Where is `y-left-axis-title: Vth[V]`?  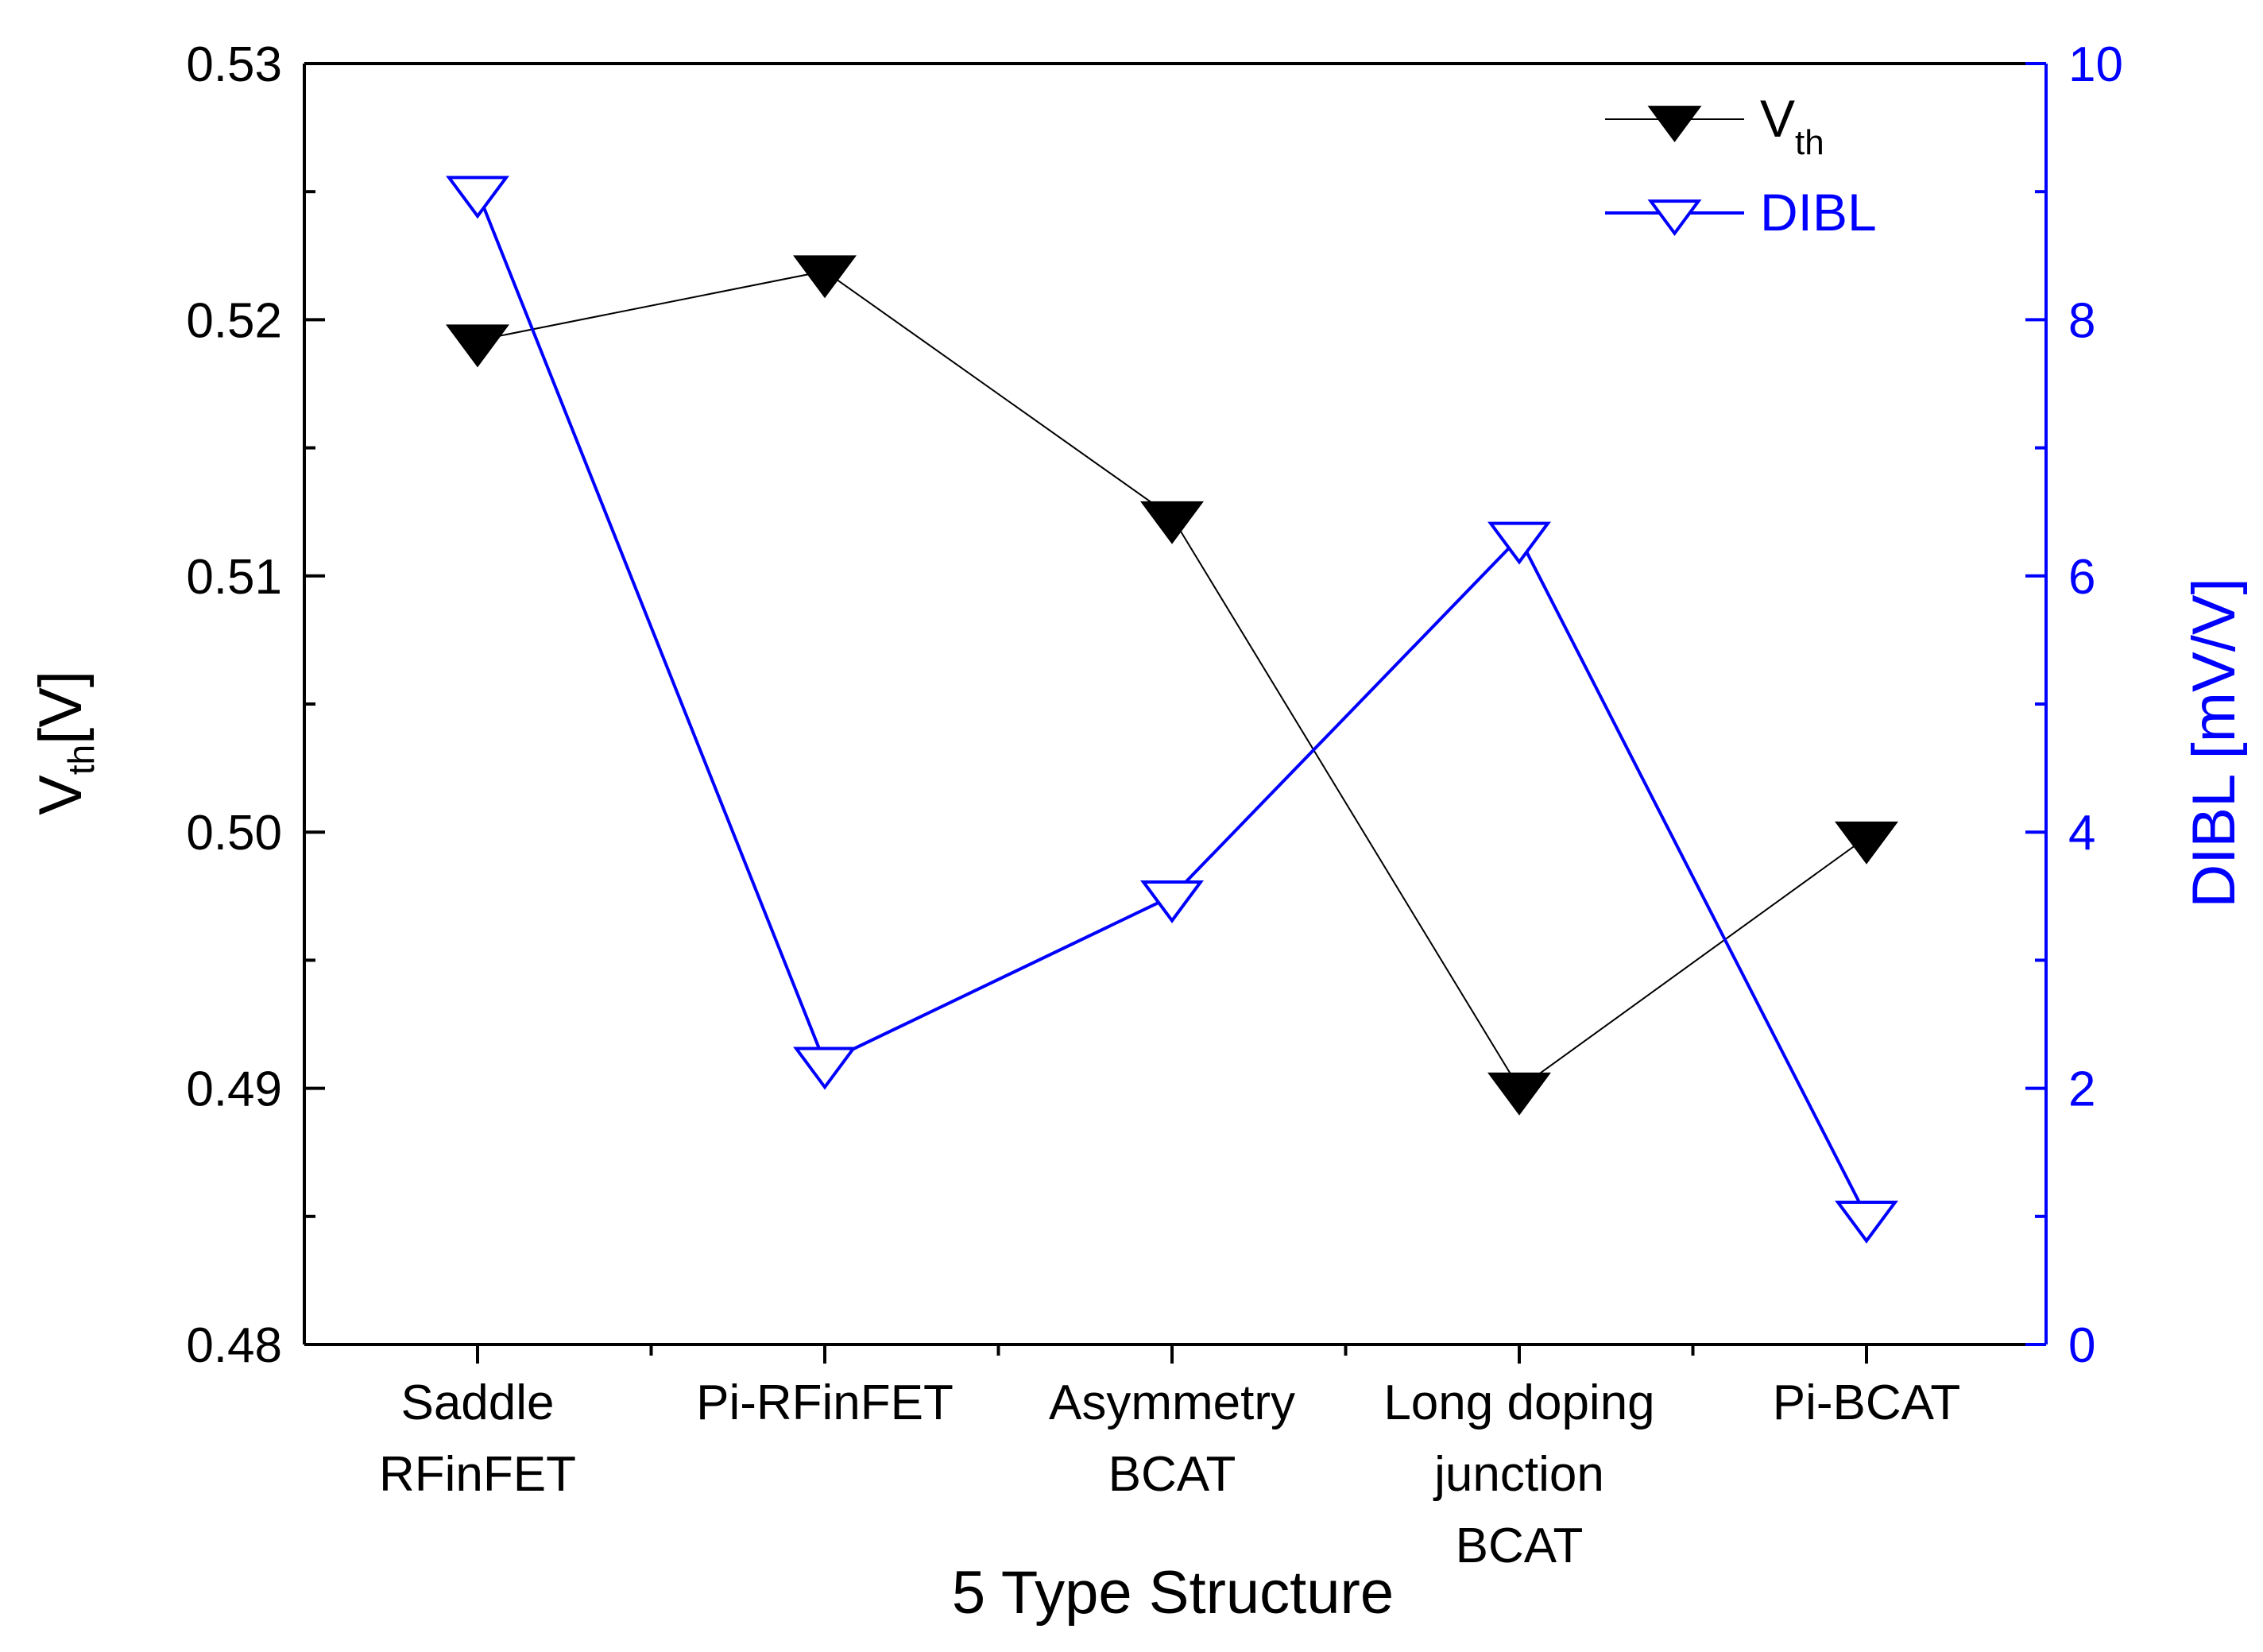 y-left-axis-title: Vth[V] is located at coordinates (64, 743).